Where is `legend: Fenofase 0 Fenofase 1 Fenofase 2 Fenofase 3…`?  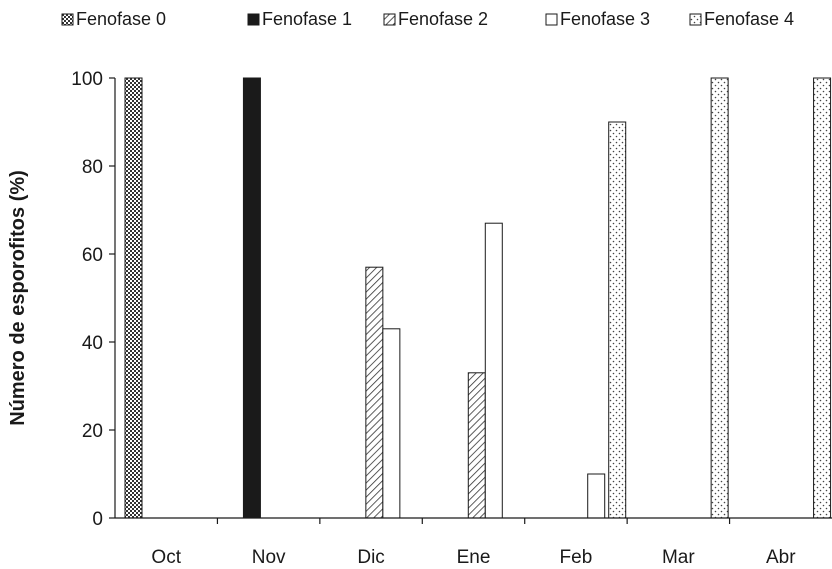
legend: Fenofase 0 Fenofase 1 Fenofase 2 Fenofase 3… is located at coordinates (427, 19).